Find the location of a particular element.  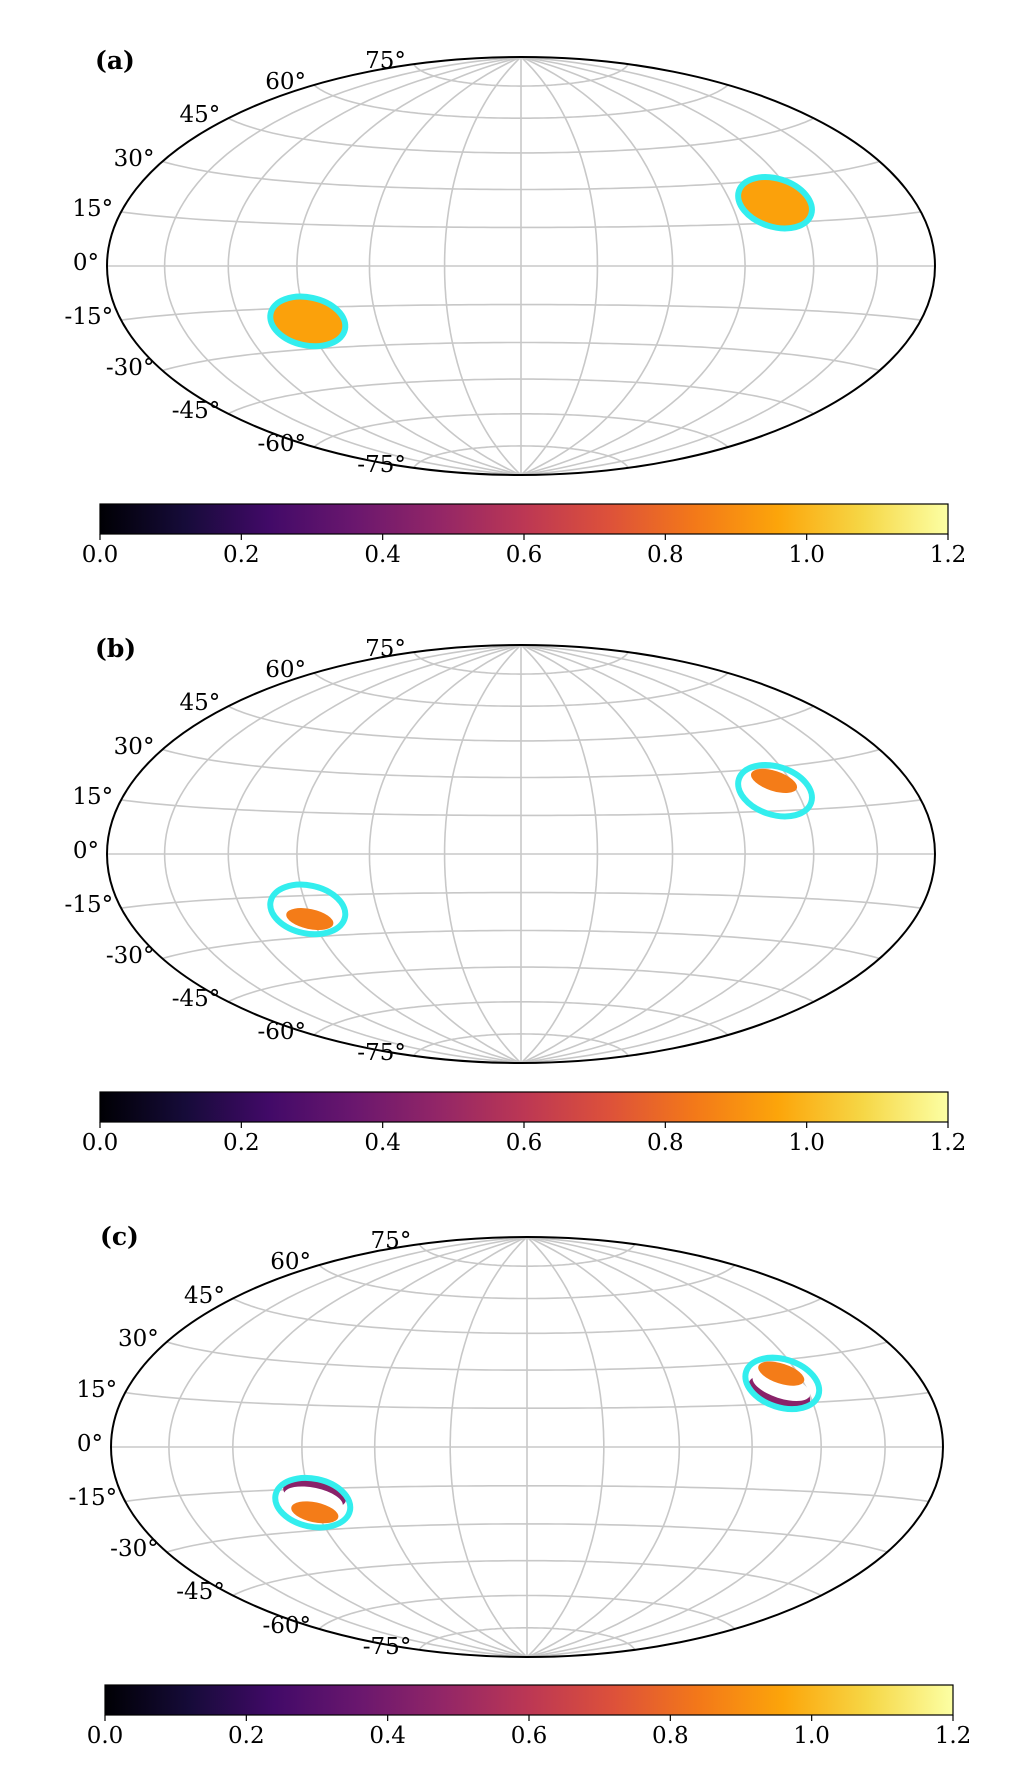

panel-label: (b) is located at coordinates (116, 648).